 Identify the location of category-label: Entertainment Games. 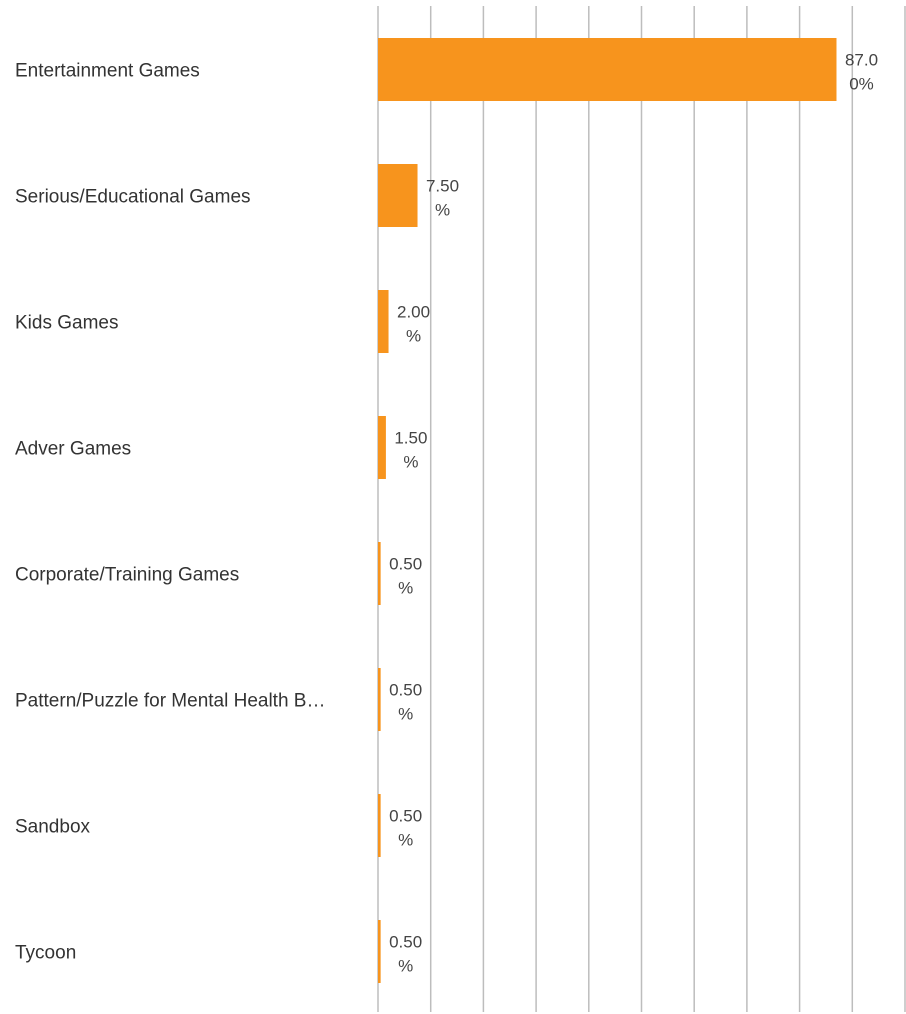
(107, 71).